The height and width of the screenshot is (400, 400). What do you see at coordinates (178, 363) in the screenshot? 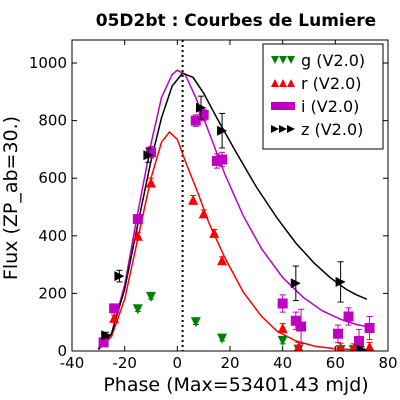
I see `x-tick-label: 0` at bounding box center [178, 363].